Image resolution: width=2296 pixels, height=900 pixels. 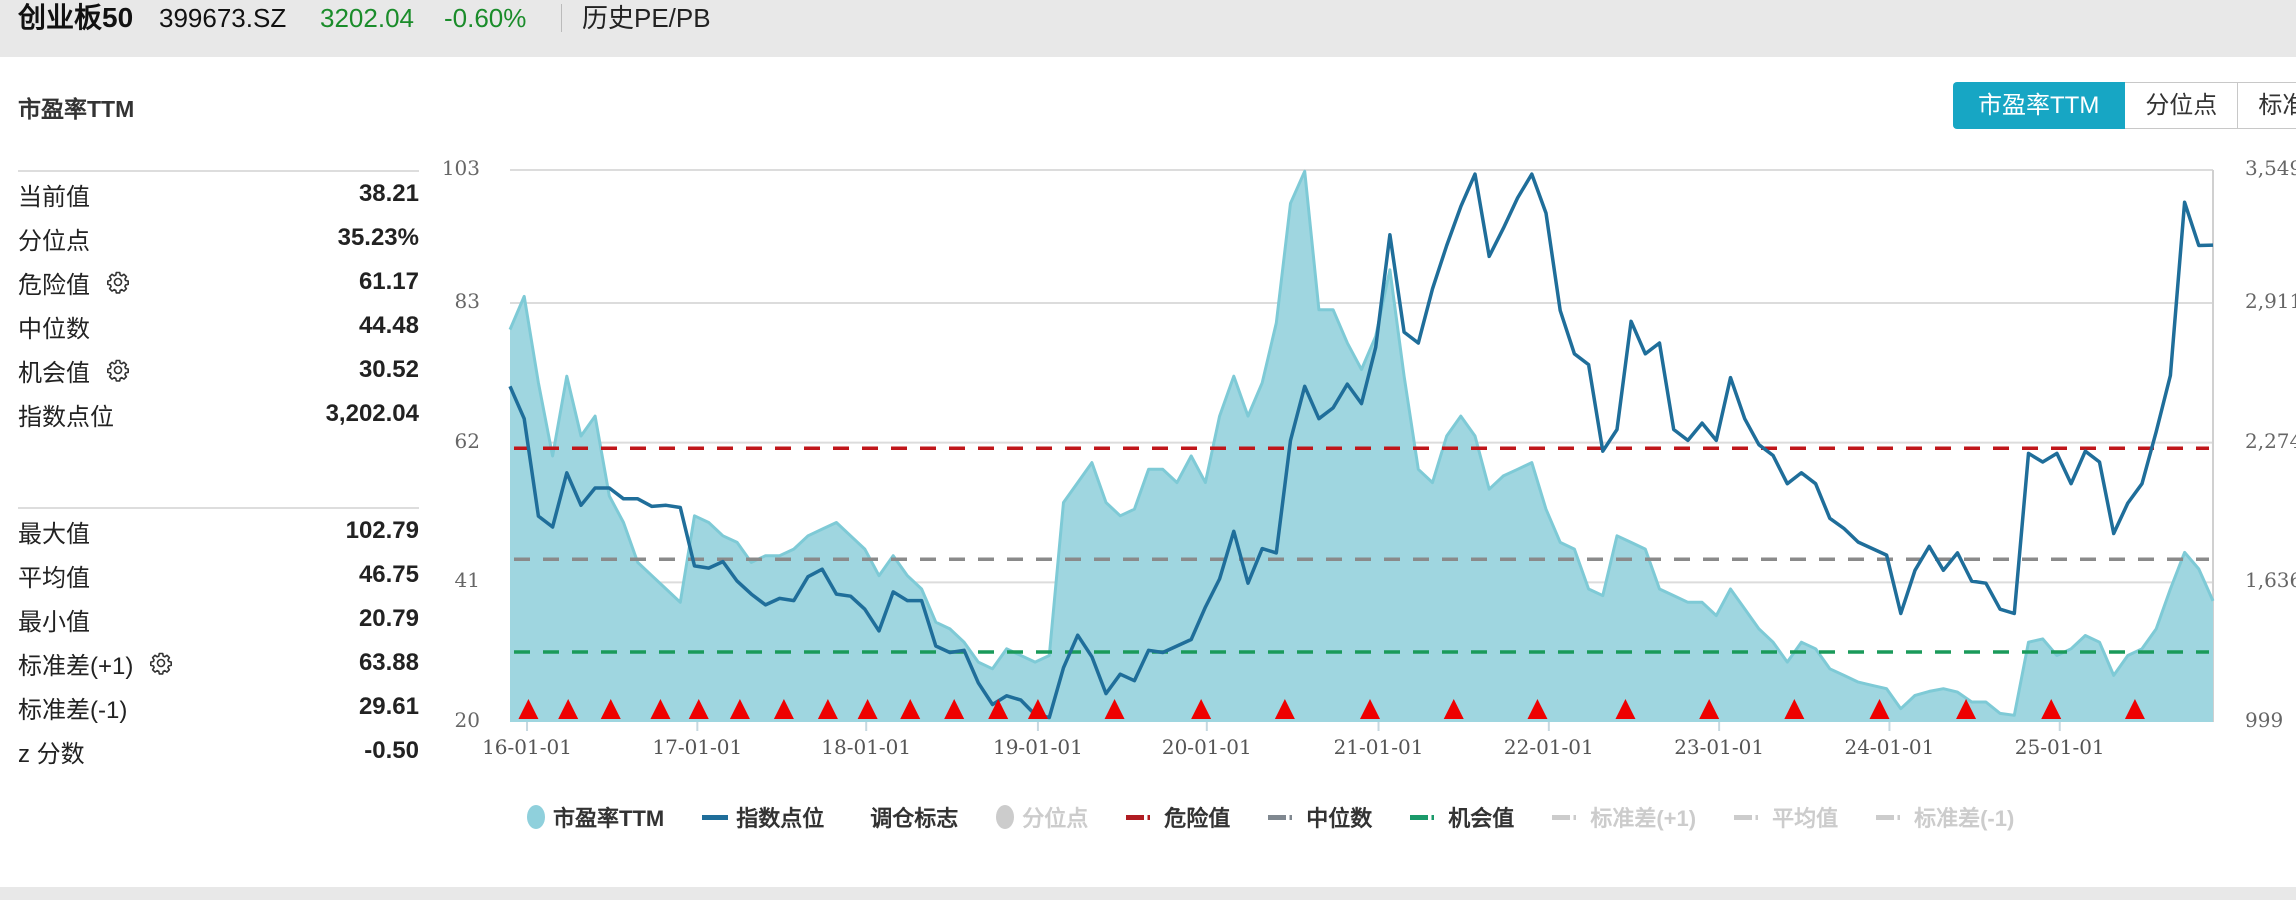 What do you see at coordinates (76, 666) in the screenshot?
I see `stat-label-text: 标准差(+1)` at bounding box center [76, 666].